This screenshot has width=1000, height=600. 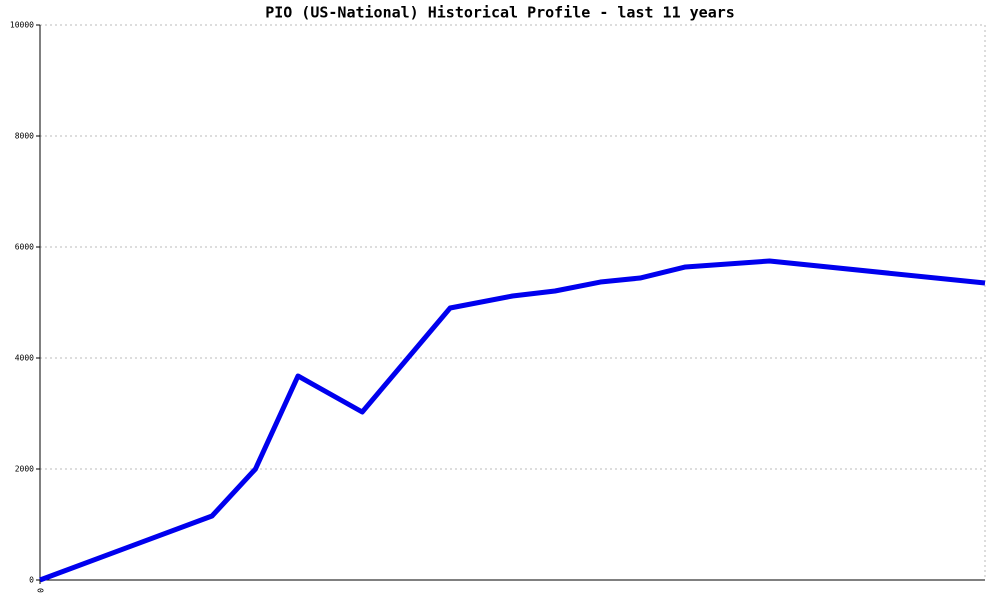 What do you see at coordinates (24, 136) in the screenshot?
I see `y-tick-label: 8000` at bounding box center [24, 136].